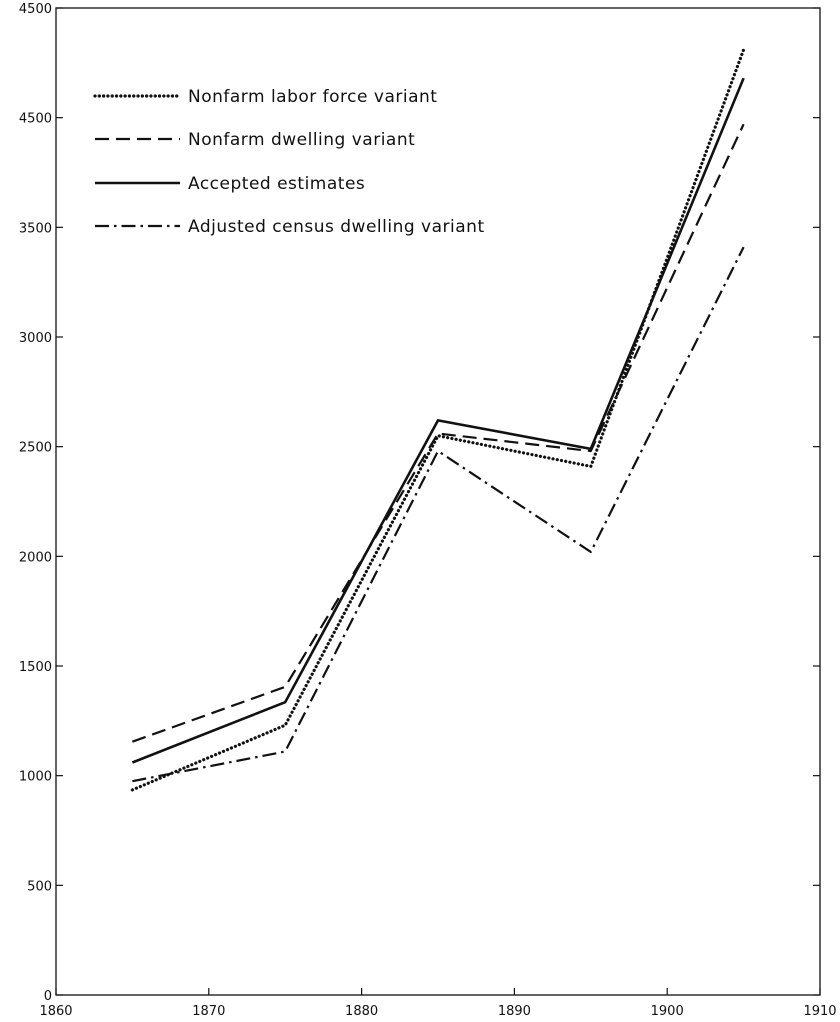  I want to click on legend-label: Nonfarm dwelling variant, so click(301, 140).